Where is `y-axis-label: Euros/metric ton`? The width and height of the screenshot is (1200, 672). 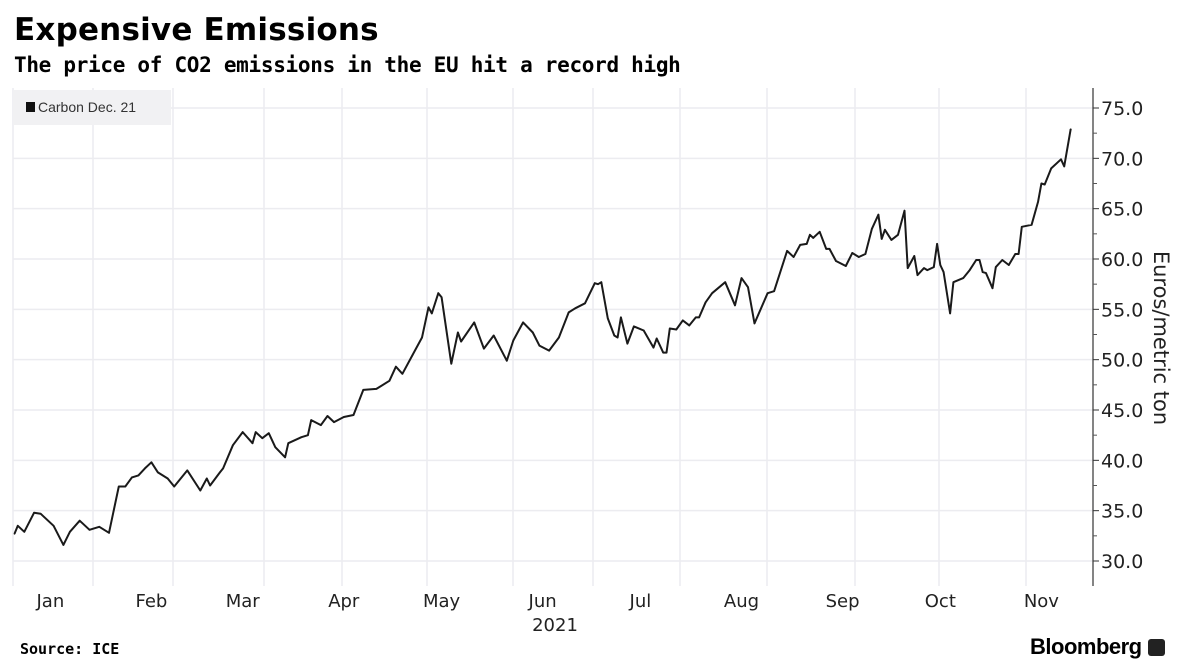 y-axis-label: Euros/metric ton is located at coordinates (1161, 338).